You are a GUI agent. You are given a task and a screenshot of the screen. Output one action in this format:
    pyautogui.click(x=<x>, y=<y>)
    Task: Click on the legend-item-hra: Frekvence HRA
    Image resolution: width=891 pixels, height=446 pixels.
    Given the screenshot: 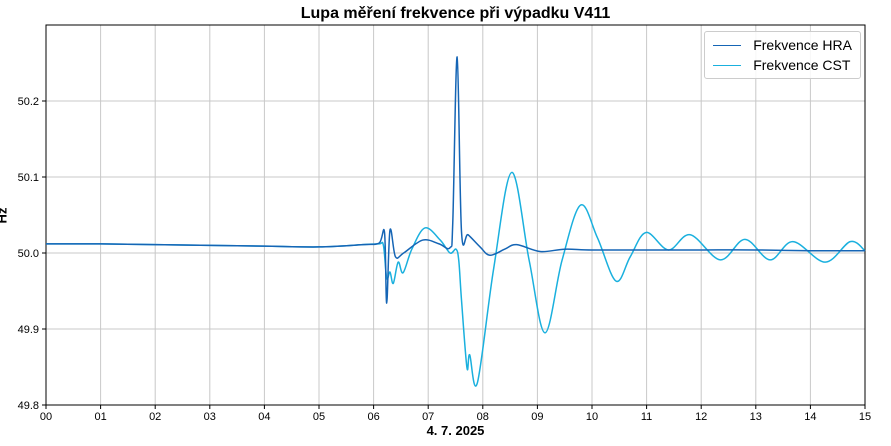 What is the action you would take?
    pyautogui.click(x=782, y=45)
    